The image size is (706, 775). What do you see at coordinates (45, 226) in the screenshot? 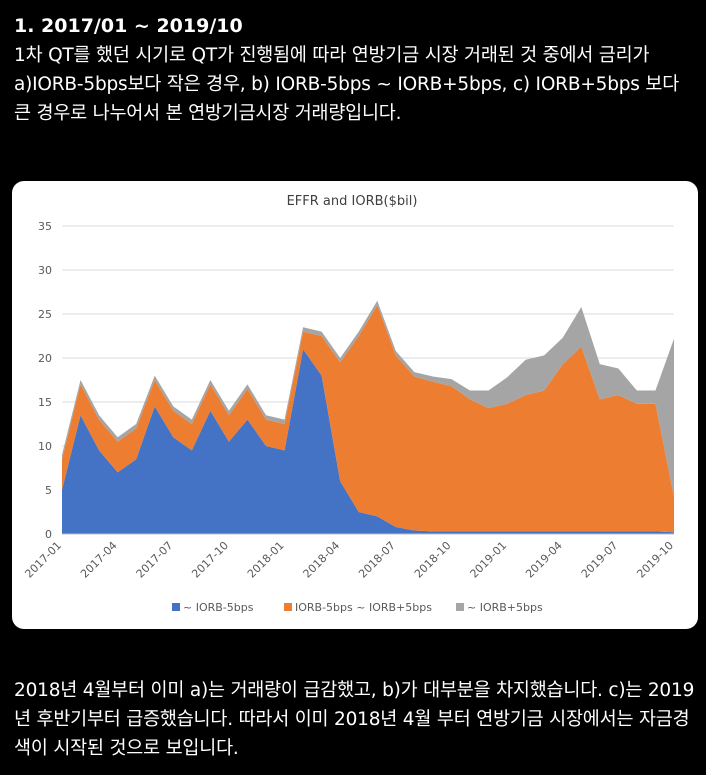
I see `y-tick-label: 35` at bounding box center [45, 226].